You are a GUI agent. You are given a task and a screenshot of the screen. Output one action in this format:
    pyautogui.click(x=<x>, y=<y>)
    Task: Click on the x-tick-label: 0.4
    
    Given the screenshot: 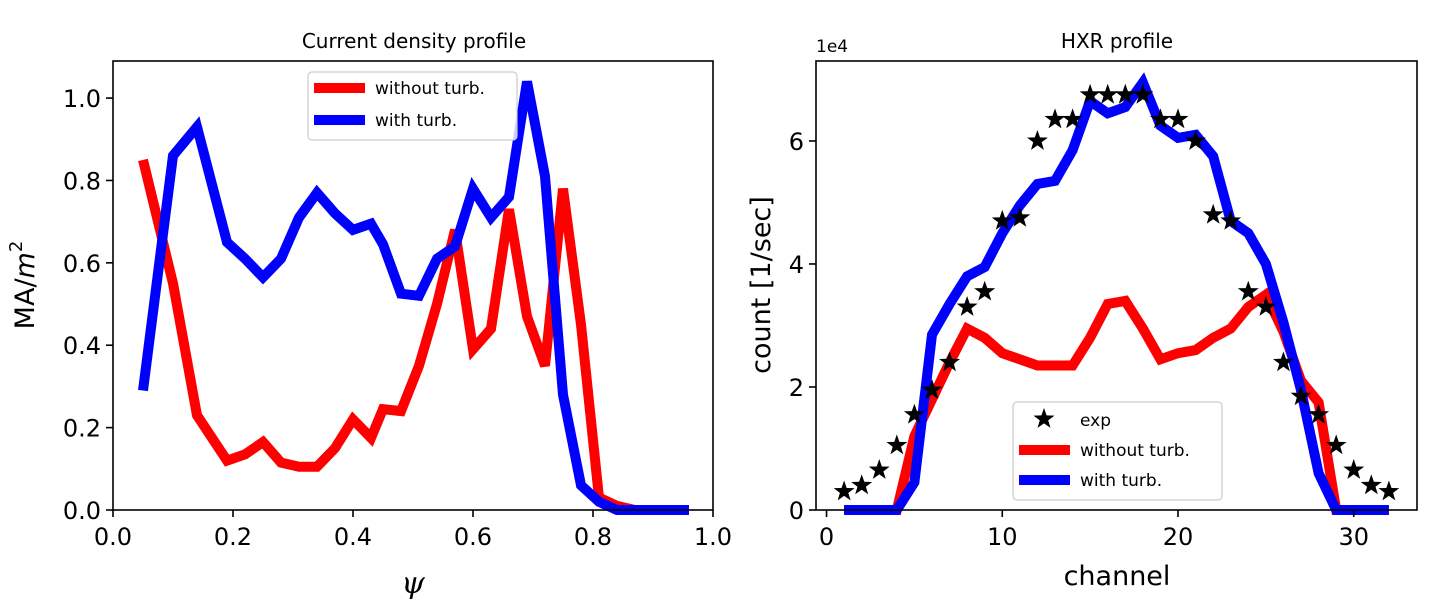 What is the action you would take?
    pyautogui.click(x=353, y=537)
    